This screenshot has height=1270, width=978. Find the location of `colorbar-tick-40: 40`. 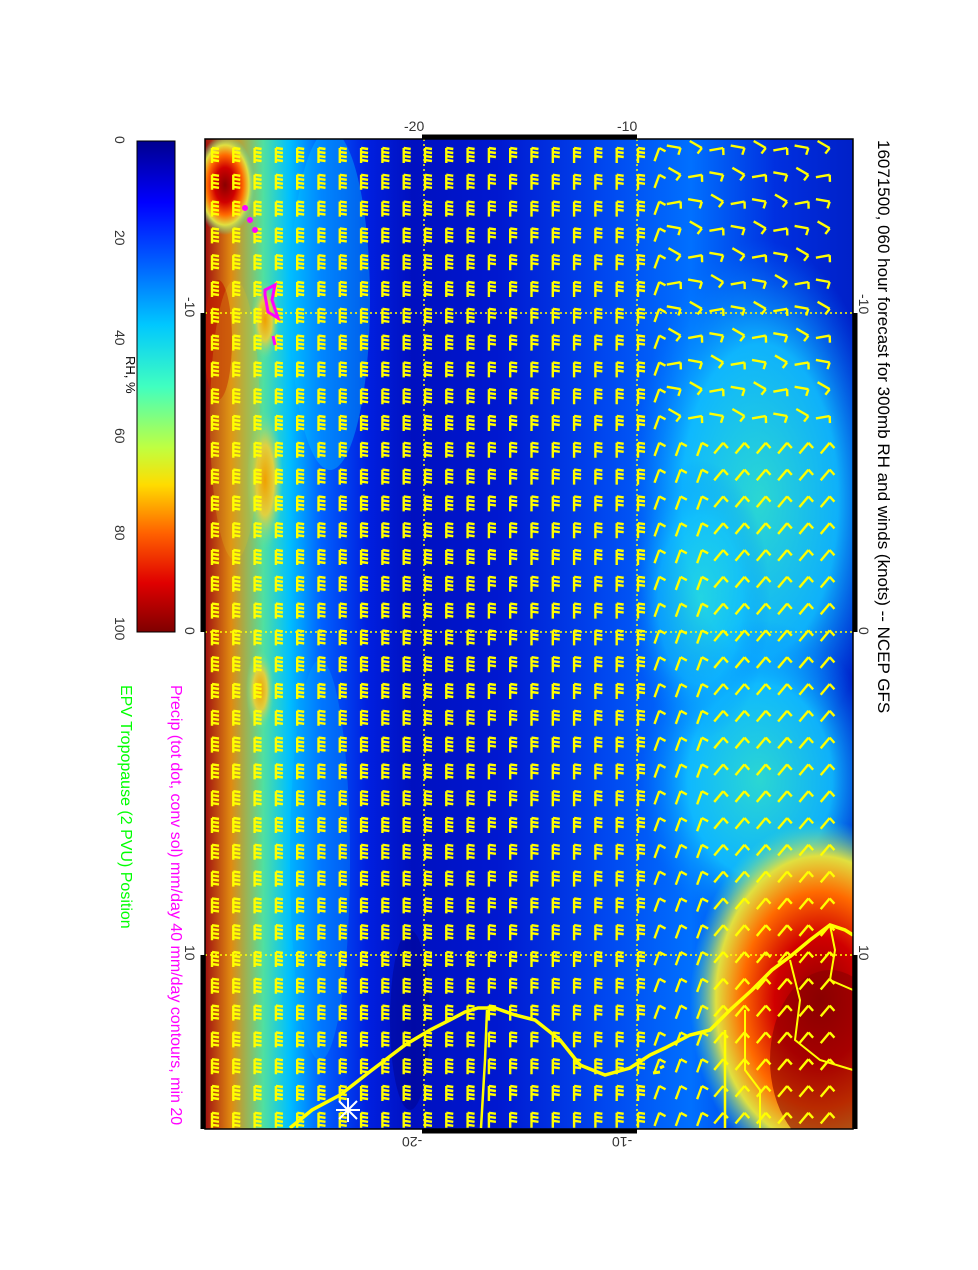

colorbar-tick-40: 40 is located at coordinates (120, 338).